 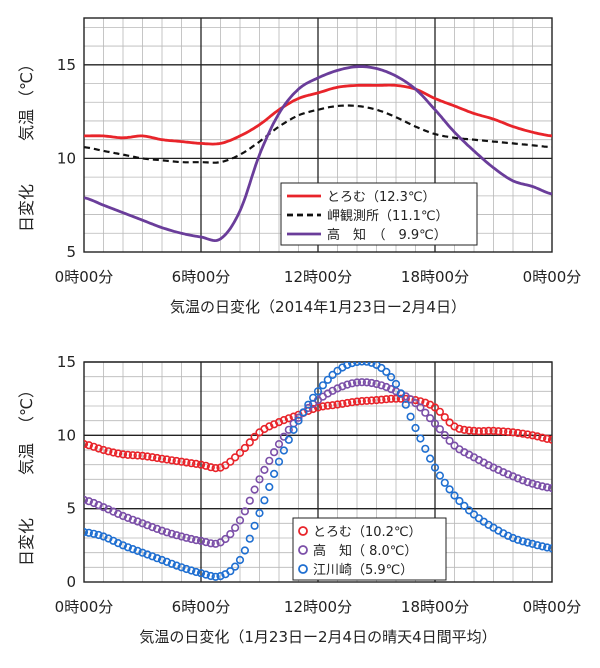 I want to click on x-tick-label: 6時00分, so click(x=201, y=277).